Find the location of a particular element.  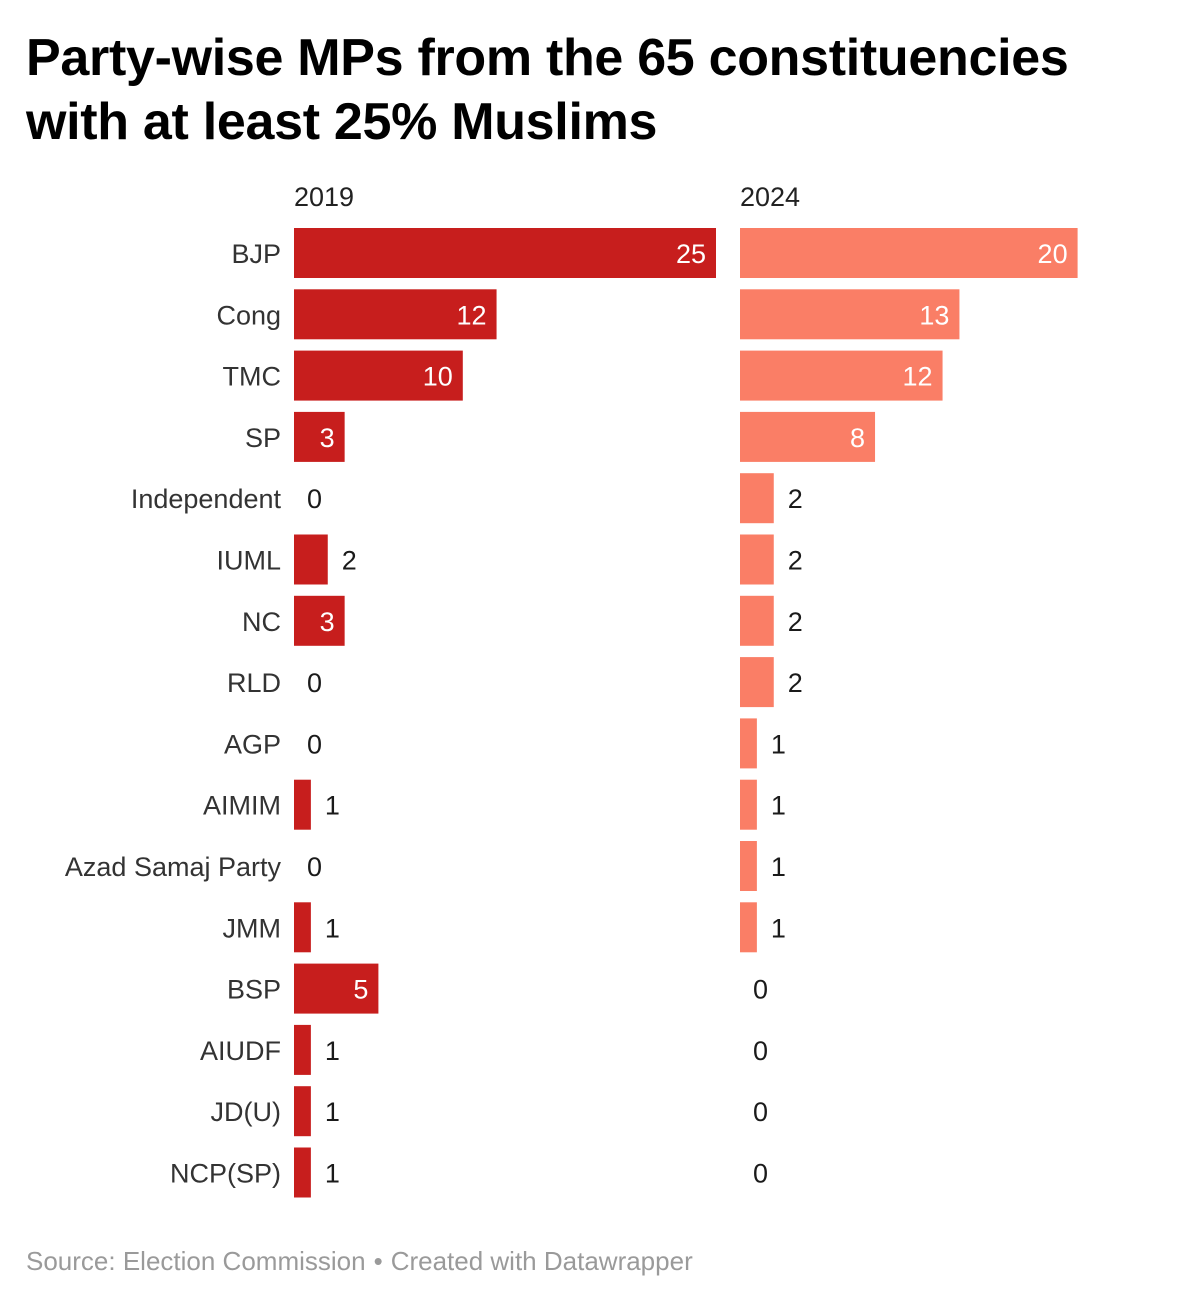

category-label: AIMIM is located at coordinates (242, 806).